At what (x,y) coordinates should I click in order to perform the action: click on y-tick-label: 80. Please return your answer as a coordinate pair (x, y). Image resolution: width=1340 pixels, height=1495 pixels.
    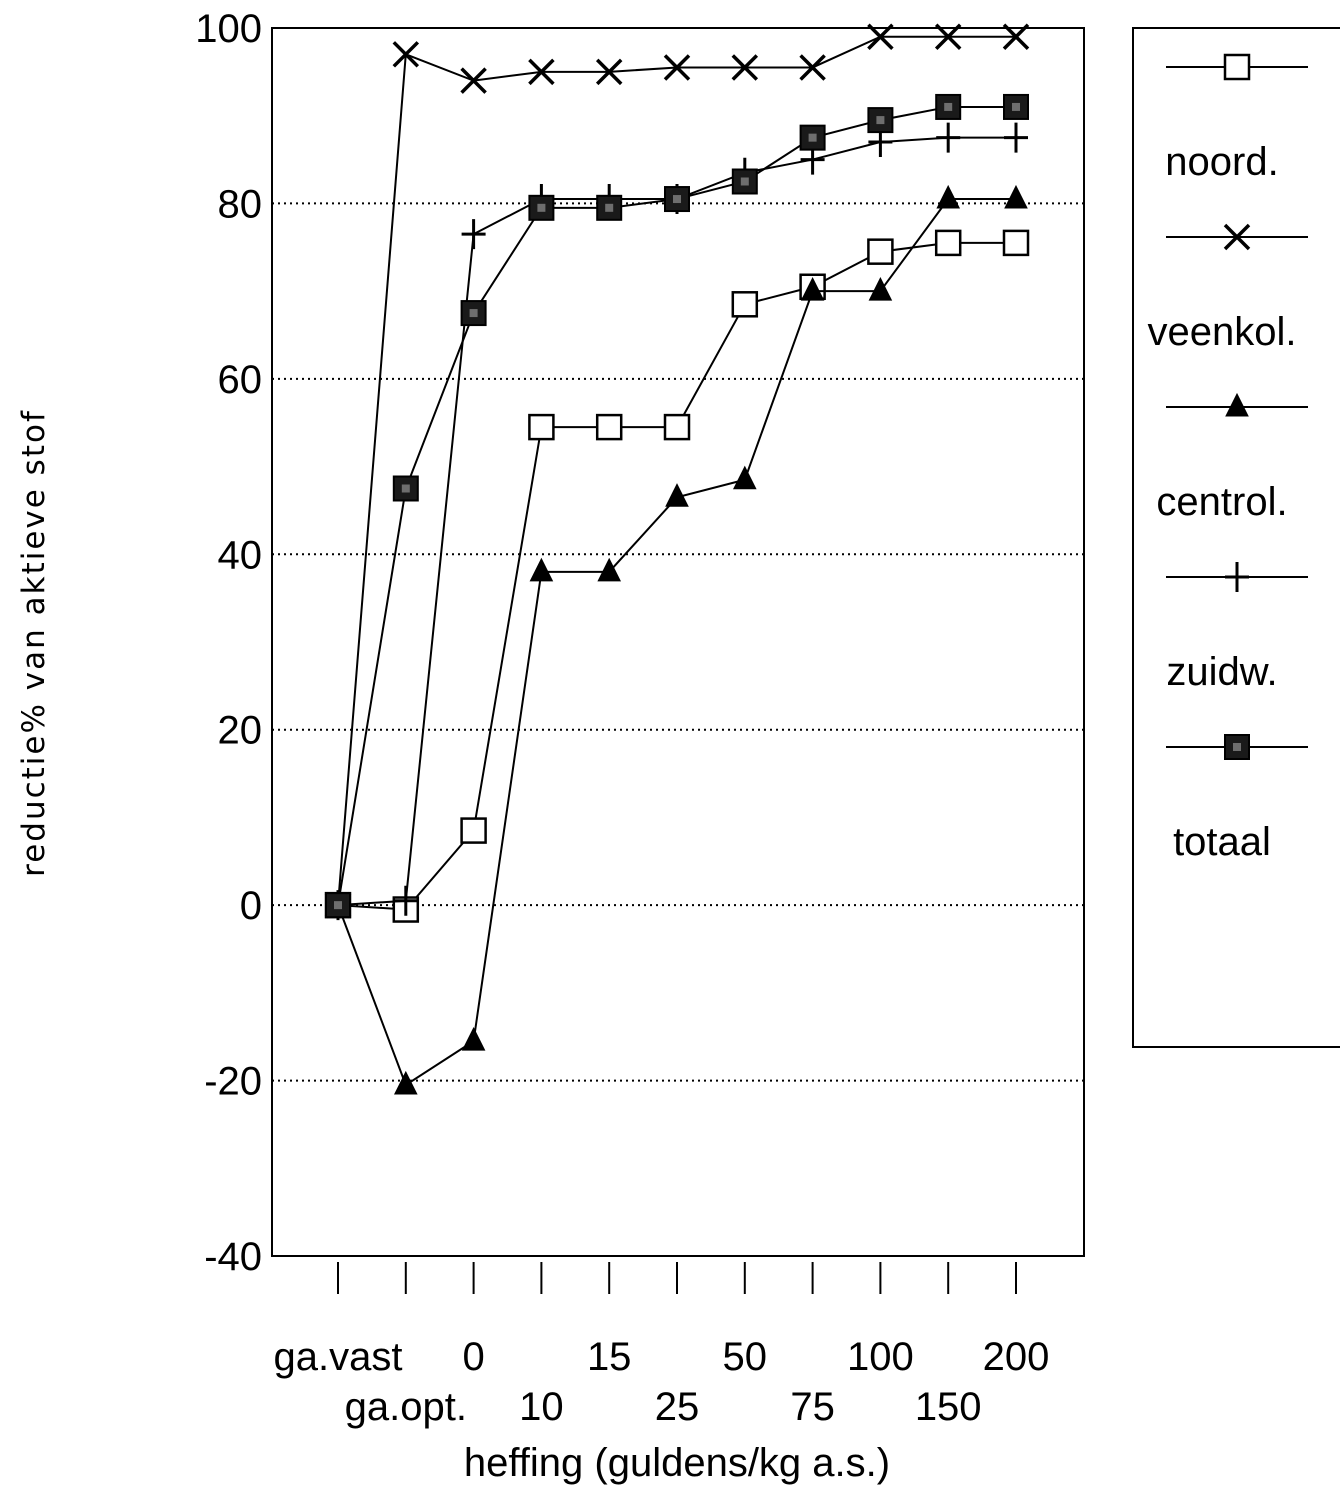
    Looking at the image, I should click on (240, 204).